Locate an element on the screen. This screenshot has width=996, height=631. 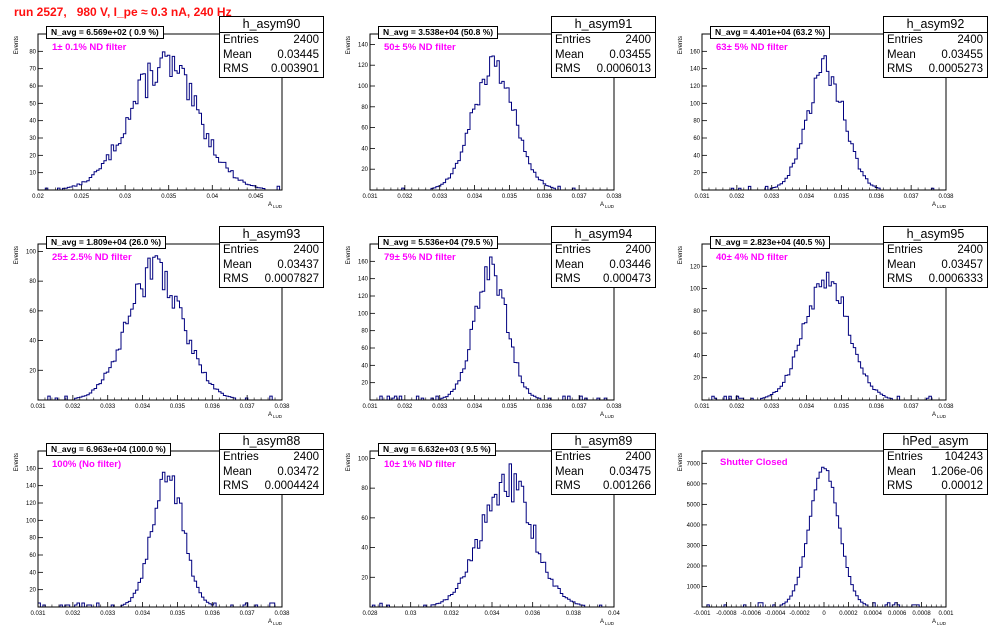
stat-row-entries: Entries 2400 is located at coordinates (603, 40).